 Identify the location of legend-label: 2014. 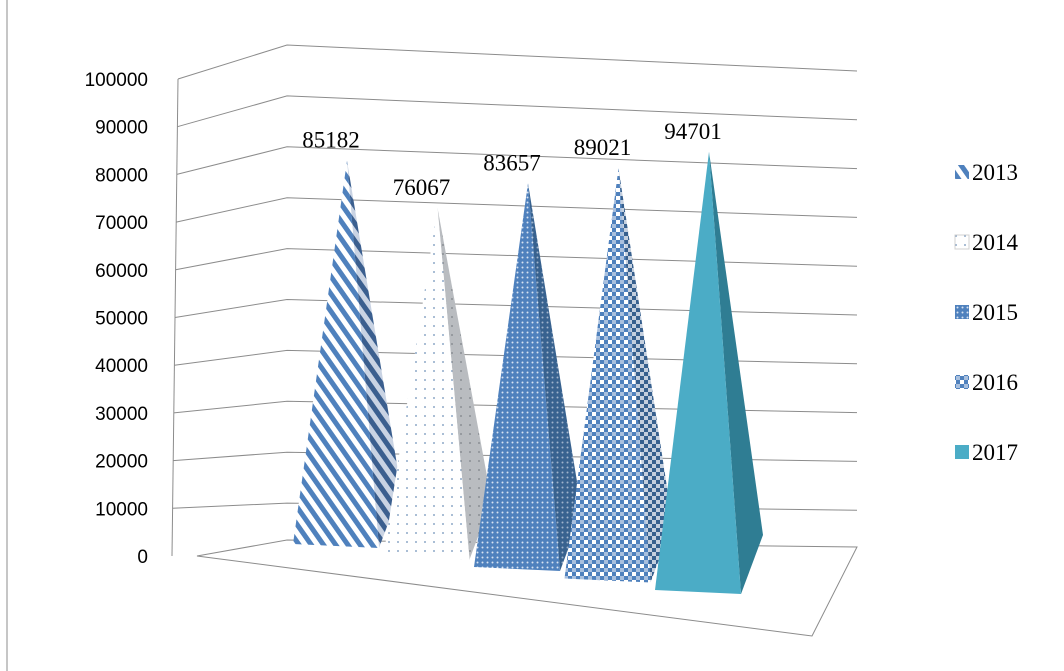
(995, 242).